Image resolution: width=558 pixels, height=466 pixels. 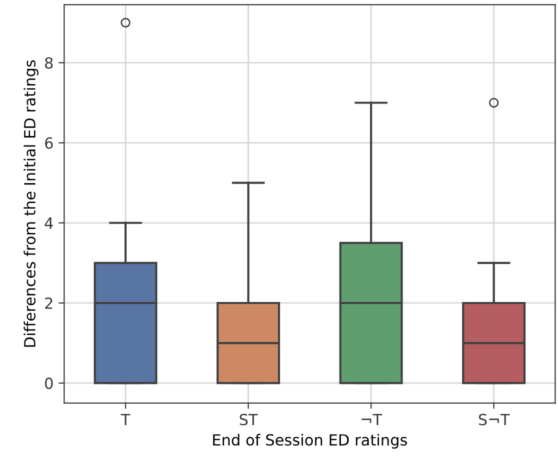 I want to click on x-tick-label: ST, so click(x=249, y=420).